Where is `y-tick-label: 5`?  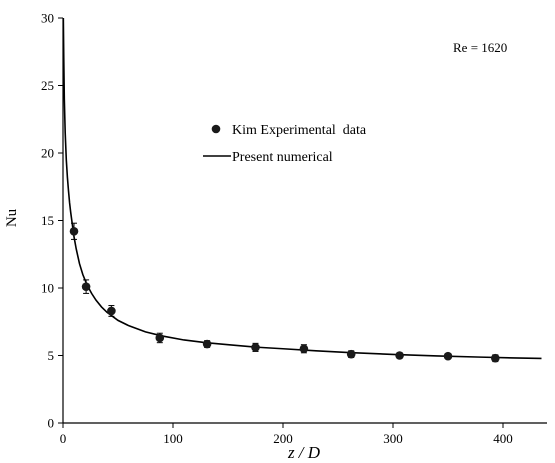
y-tick-label: 5 is located at coordinates (51, 355).